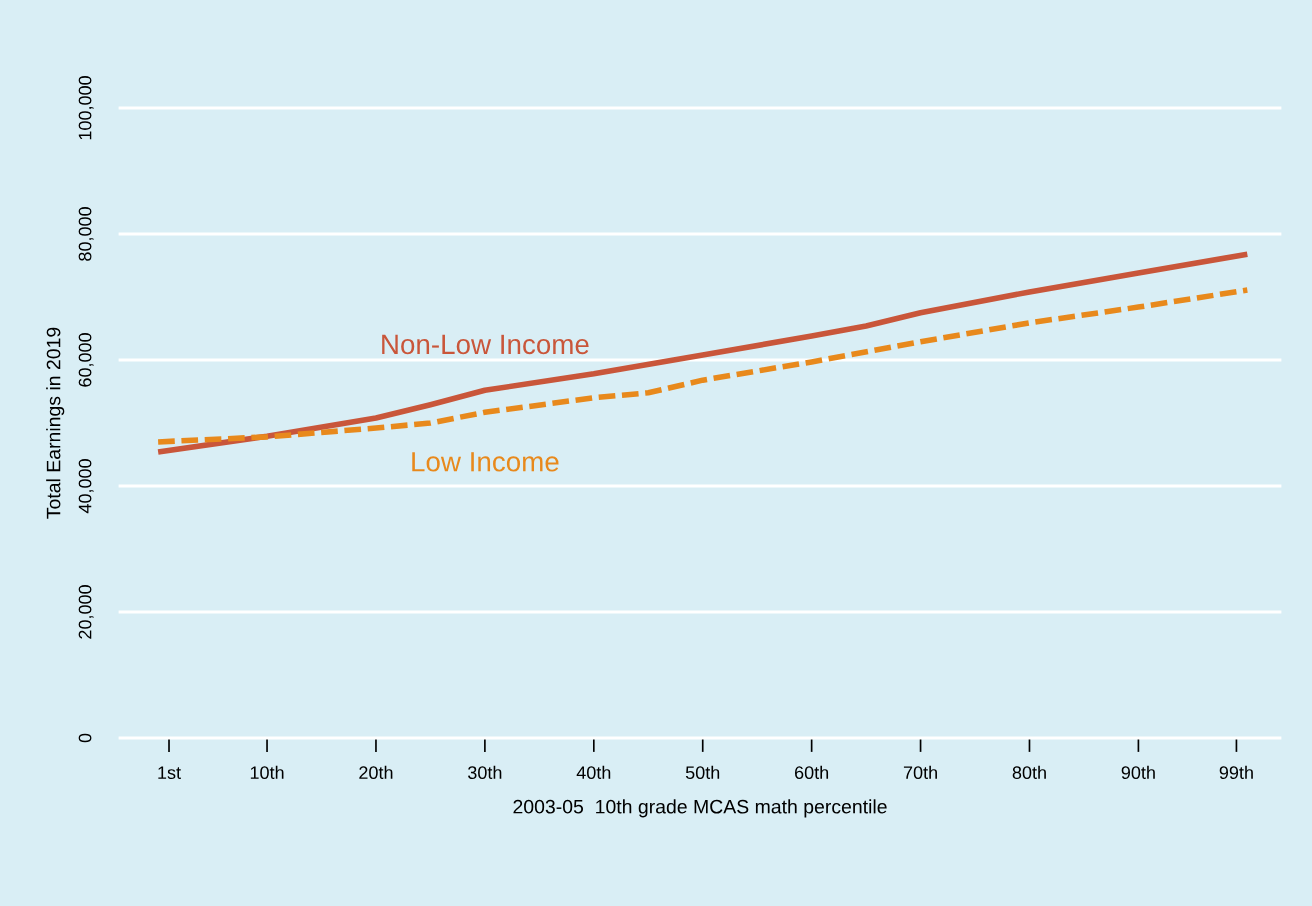 The image size is (1312, 906). Describe the element at coordinates (86, 108) in the screenshot. I see `y-tick-label: 100,000` at that location.